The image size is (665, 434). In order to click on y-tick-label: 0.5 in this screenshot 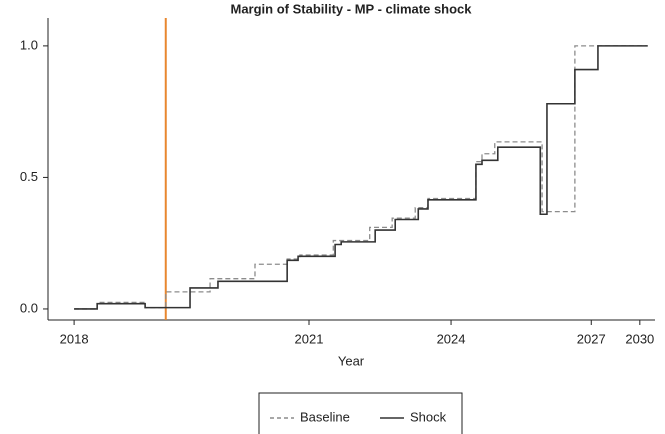, I will do `click(29, 176)`.